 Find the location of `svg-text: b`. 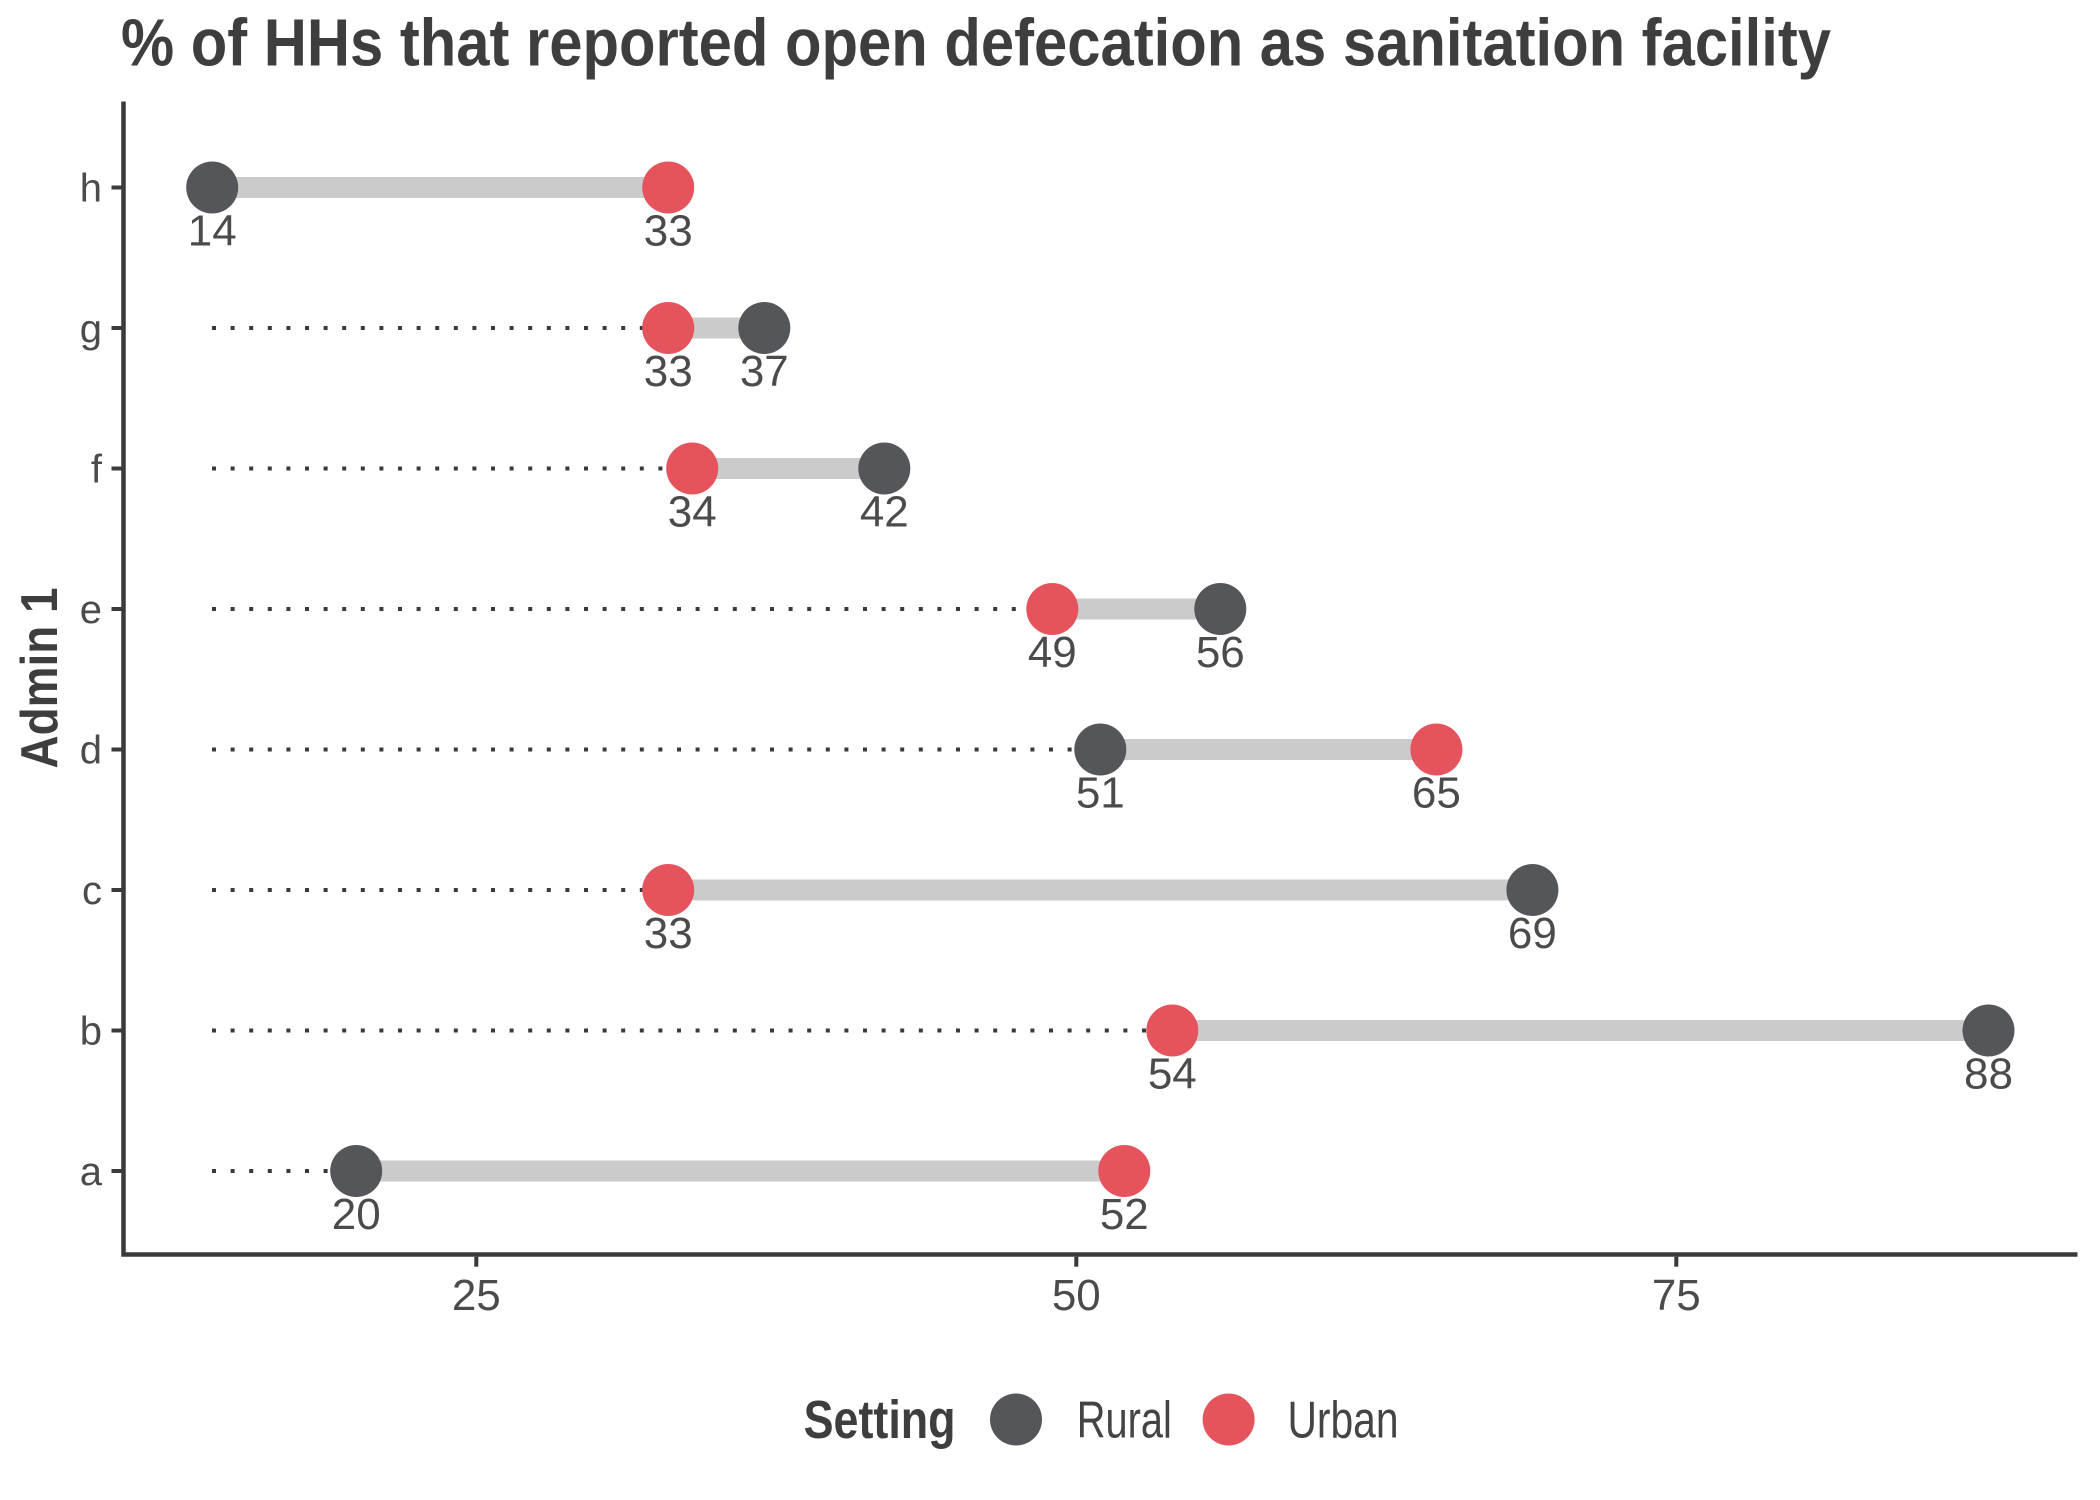

svg-text: b is located at coordinates (91, 1032).